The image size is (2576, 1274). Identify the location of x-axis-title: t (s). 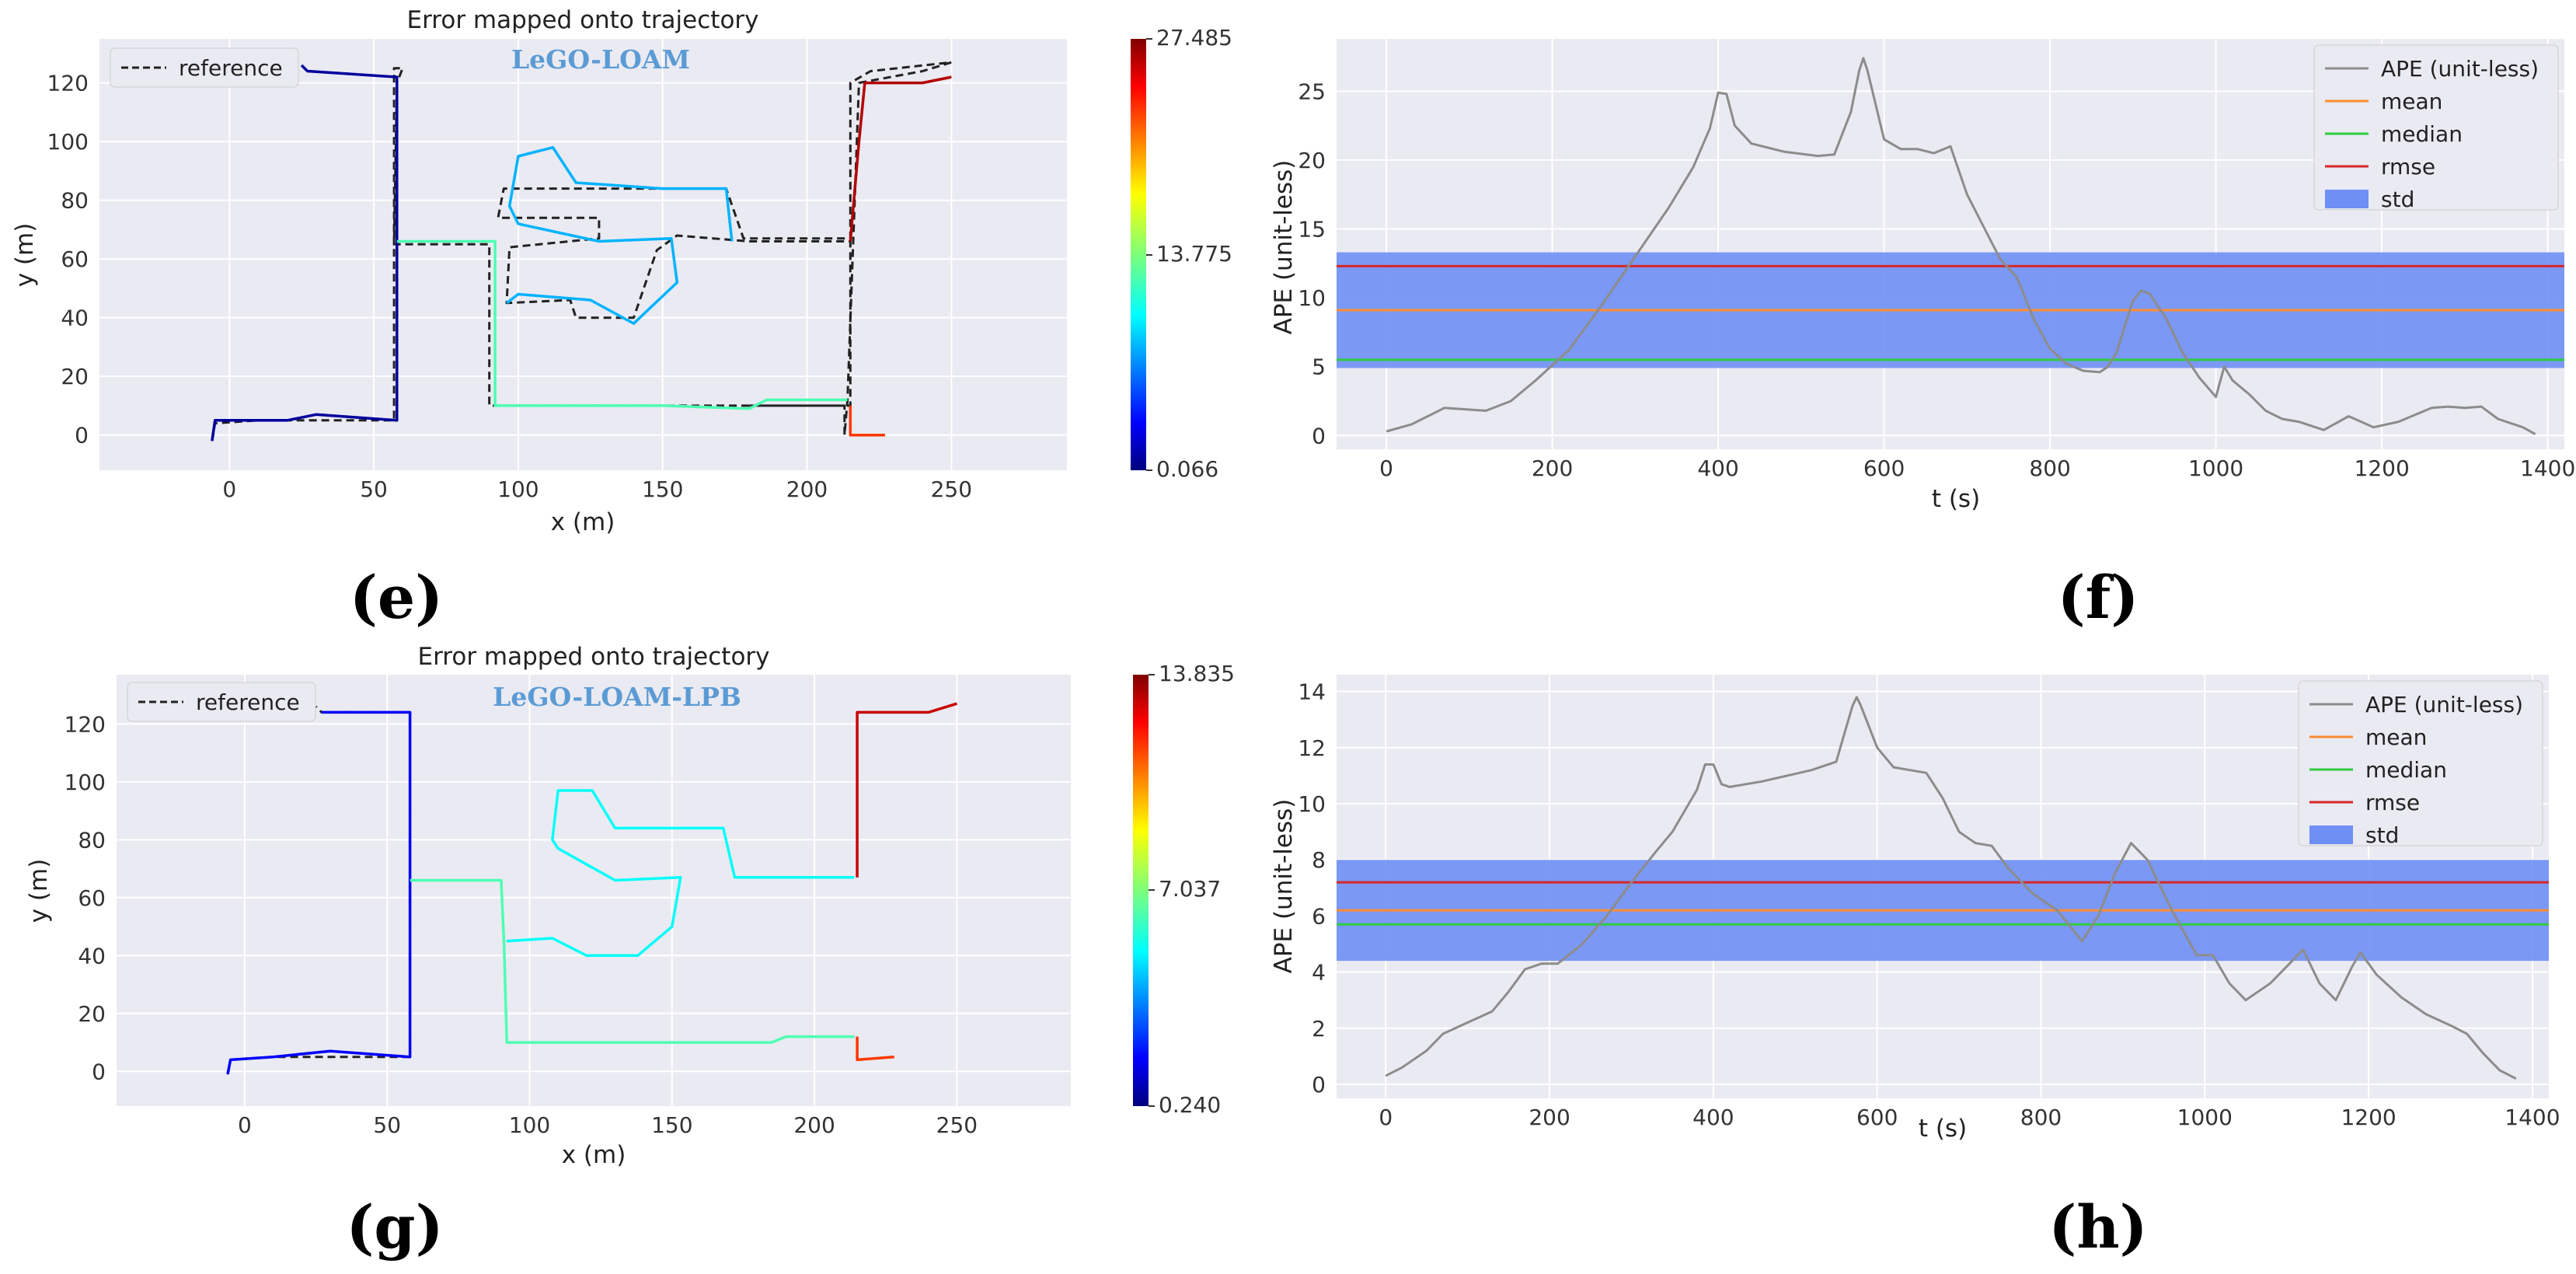
(1956, 499).